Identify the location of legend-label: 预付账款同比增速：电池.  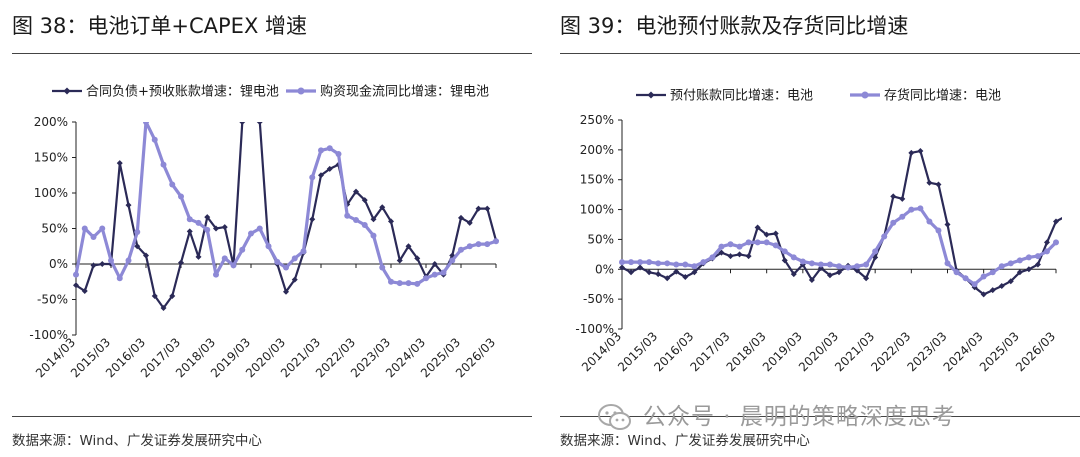
(741, 96).